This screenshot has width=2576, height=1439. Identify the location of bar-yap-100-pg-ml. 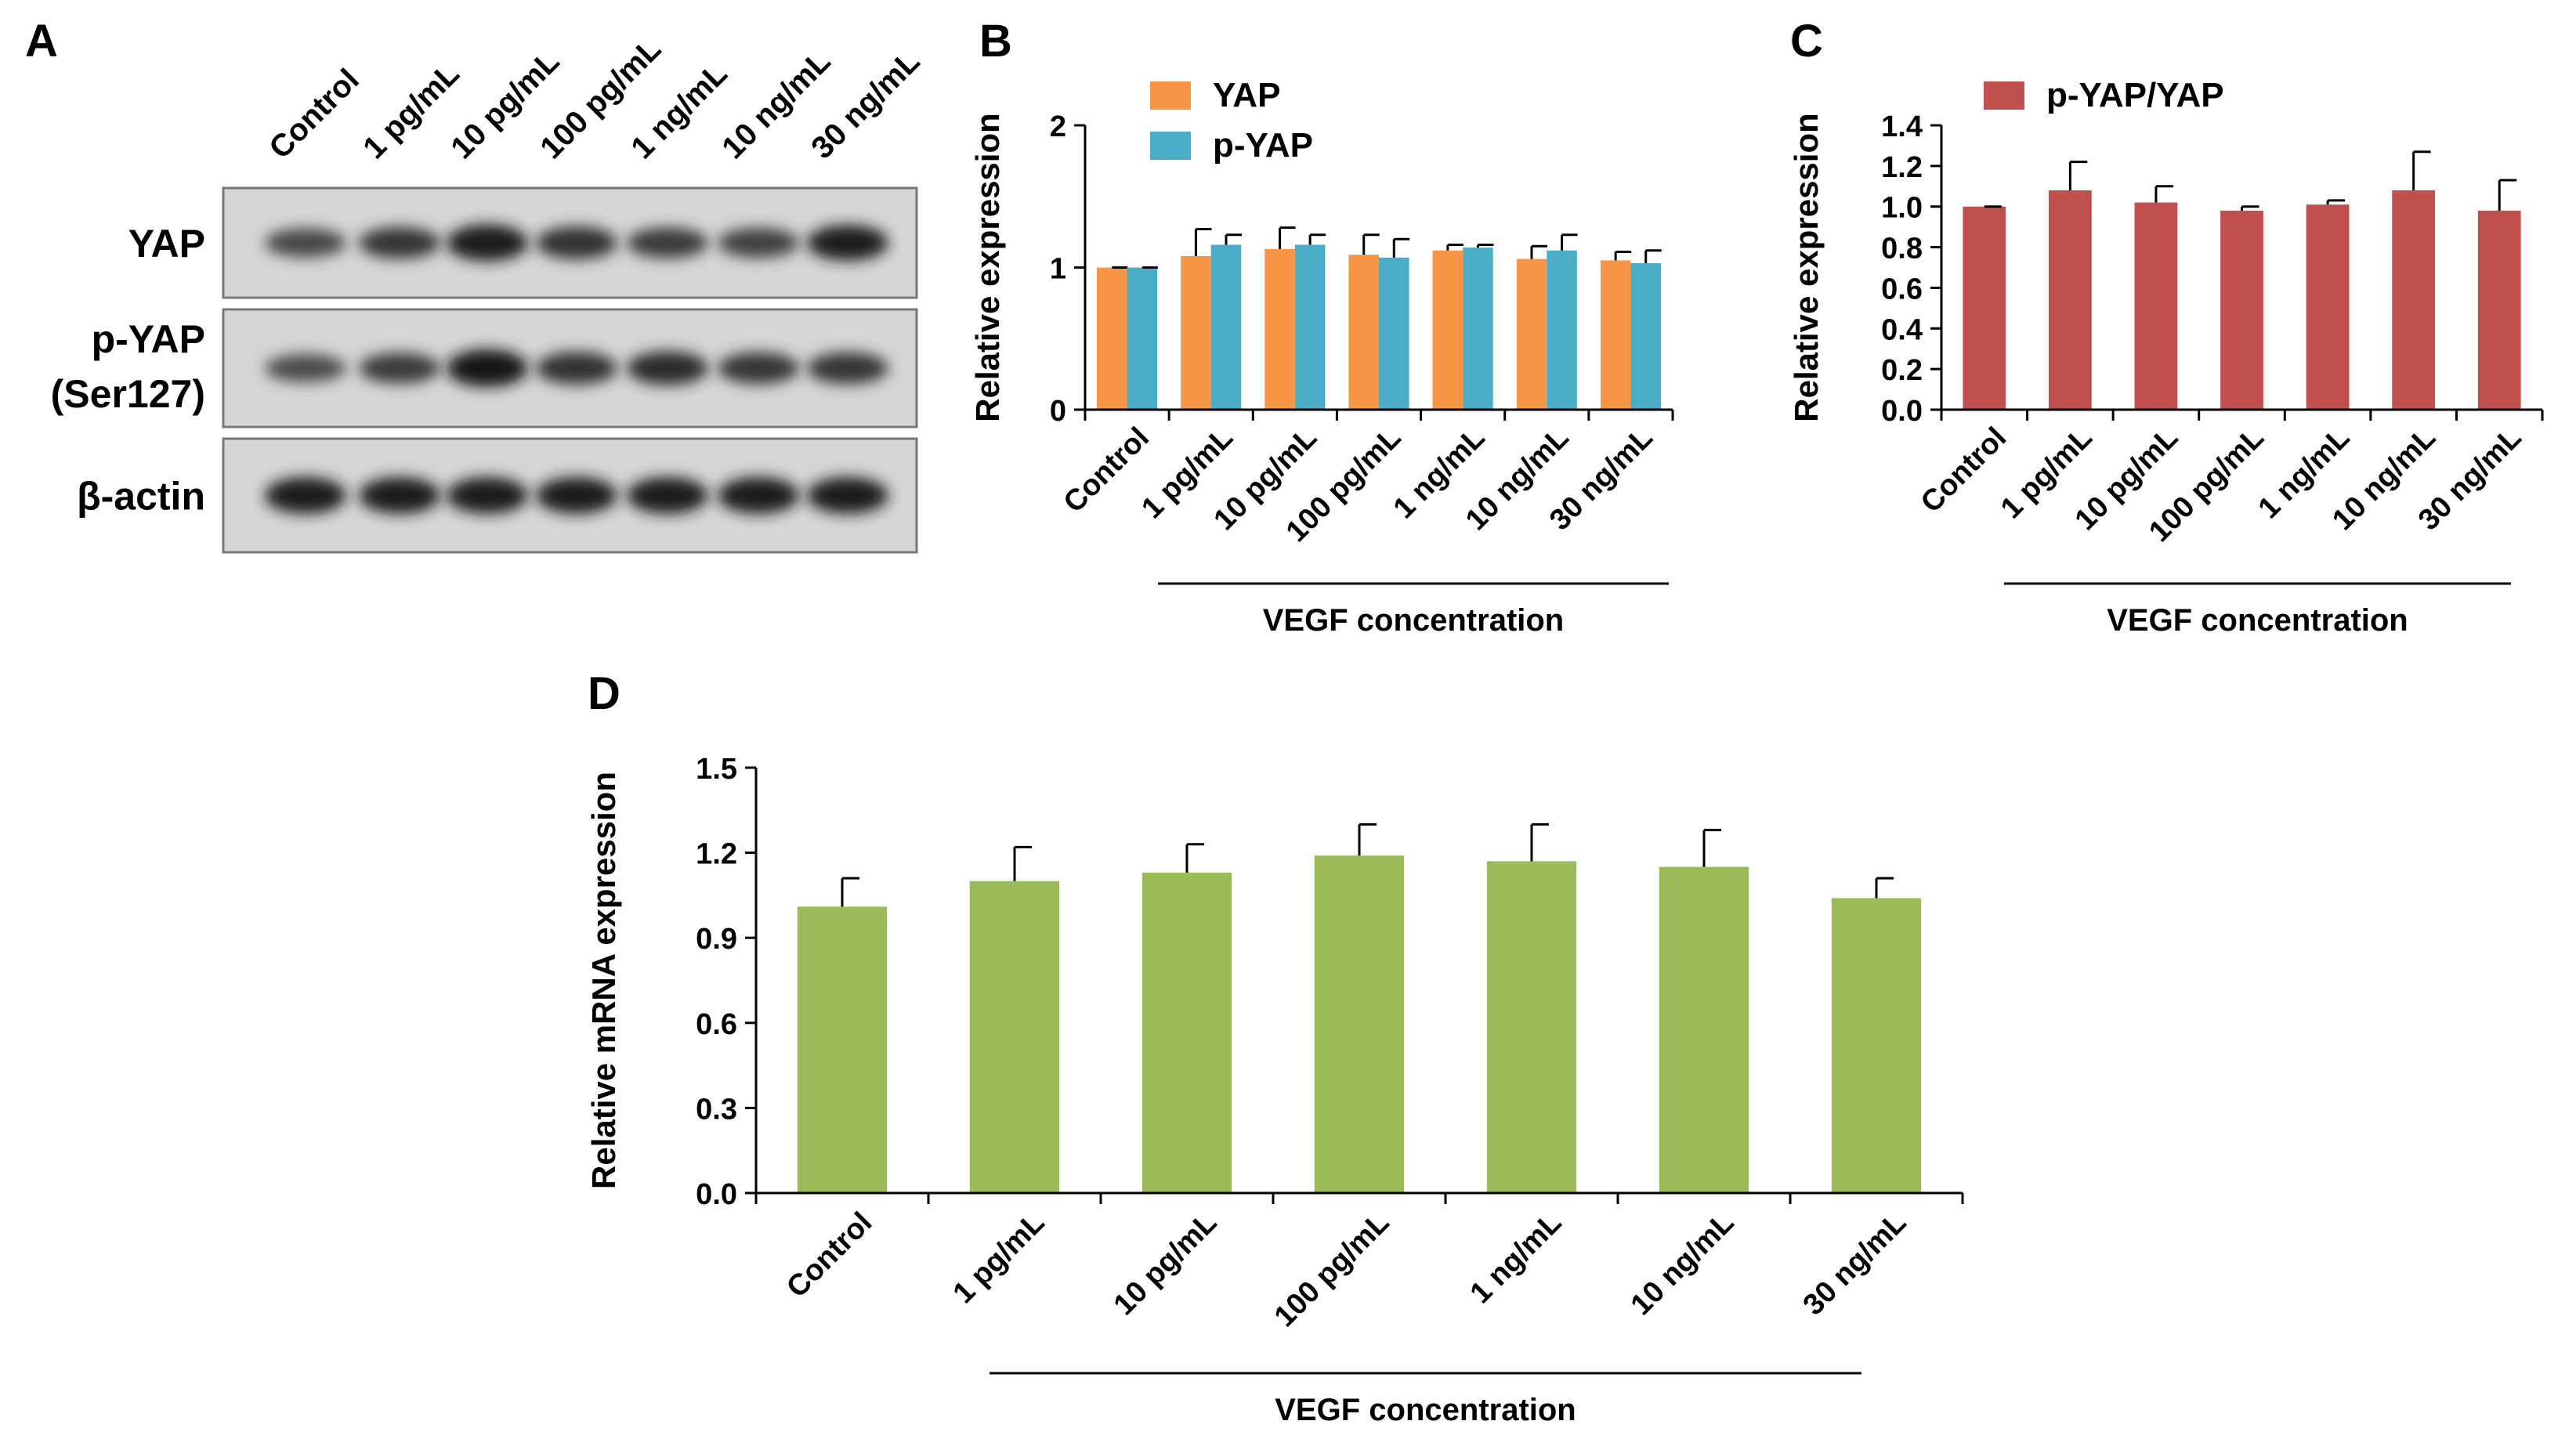
(1364, 332).